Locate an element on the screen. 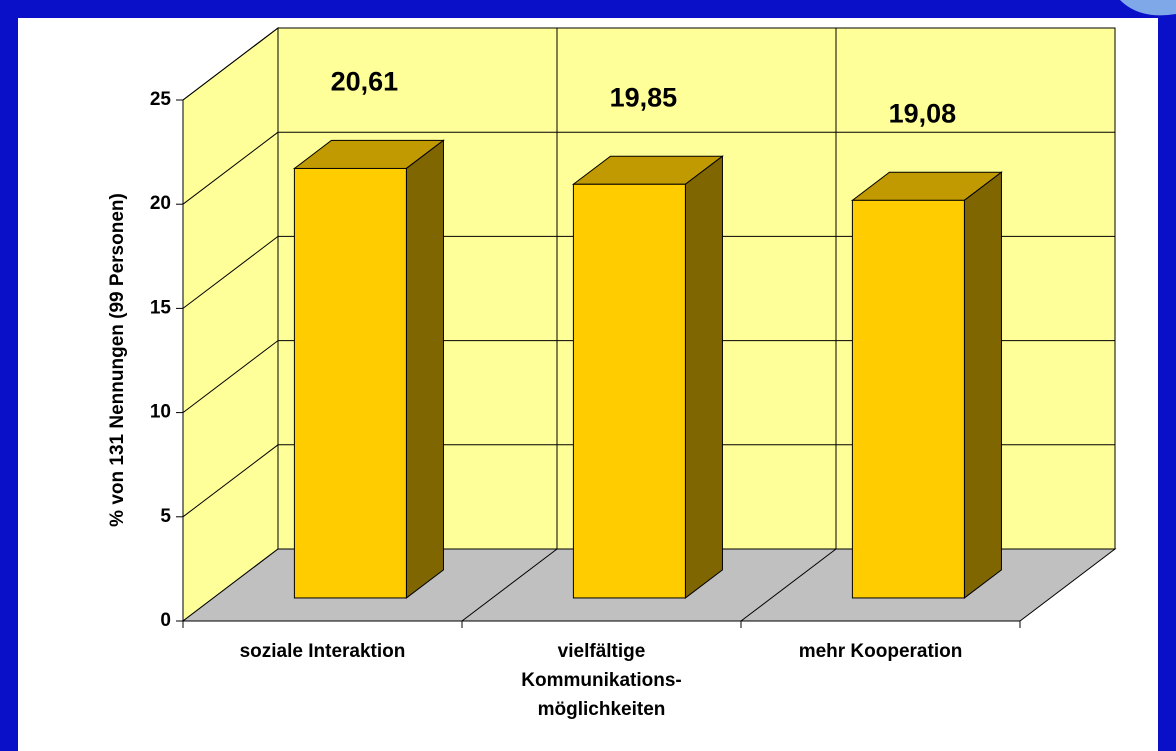 The image size is (1176, 751). corner-decoration is located at coordinates (1148, 8).